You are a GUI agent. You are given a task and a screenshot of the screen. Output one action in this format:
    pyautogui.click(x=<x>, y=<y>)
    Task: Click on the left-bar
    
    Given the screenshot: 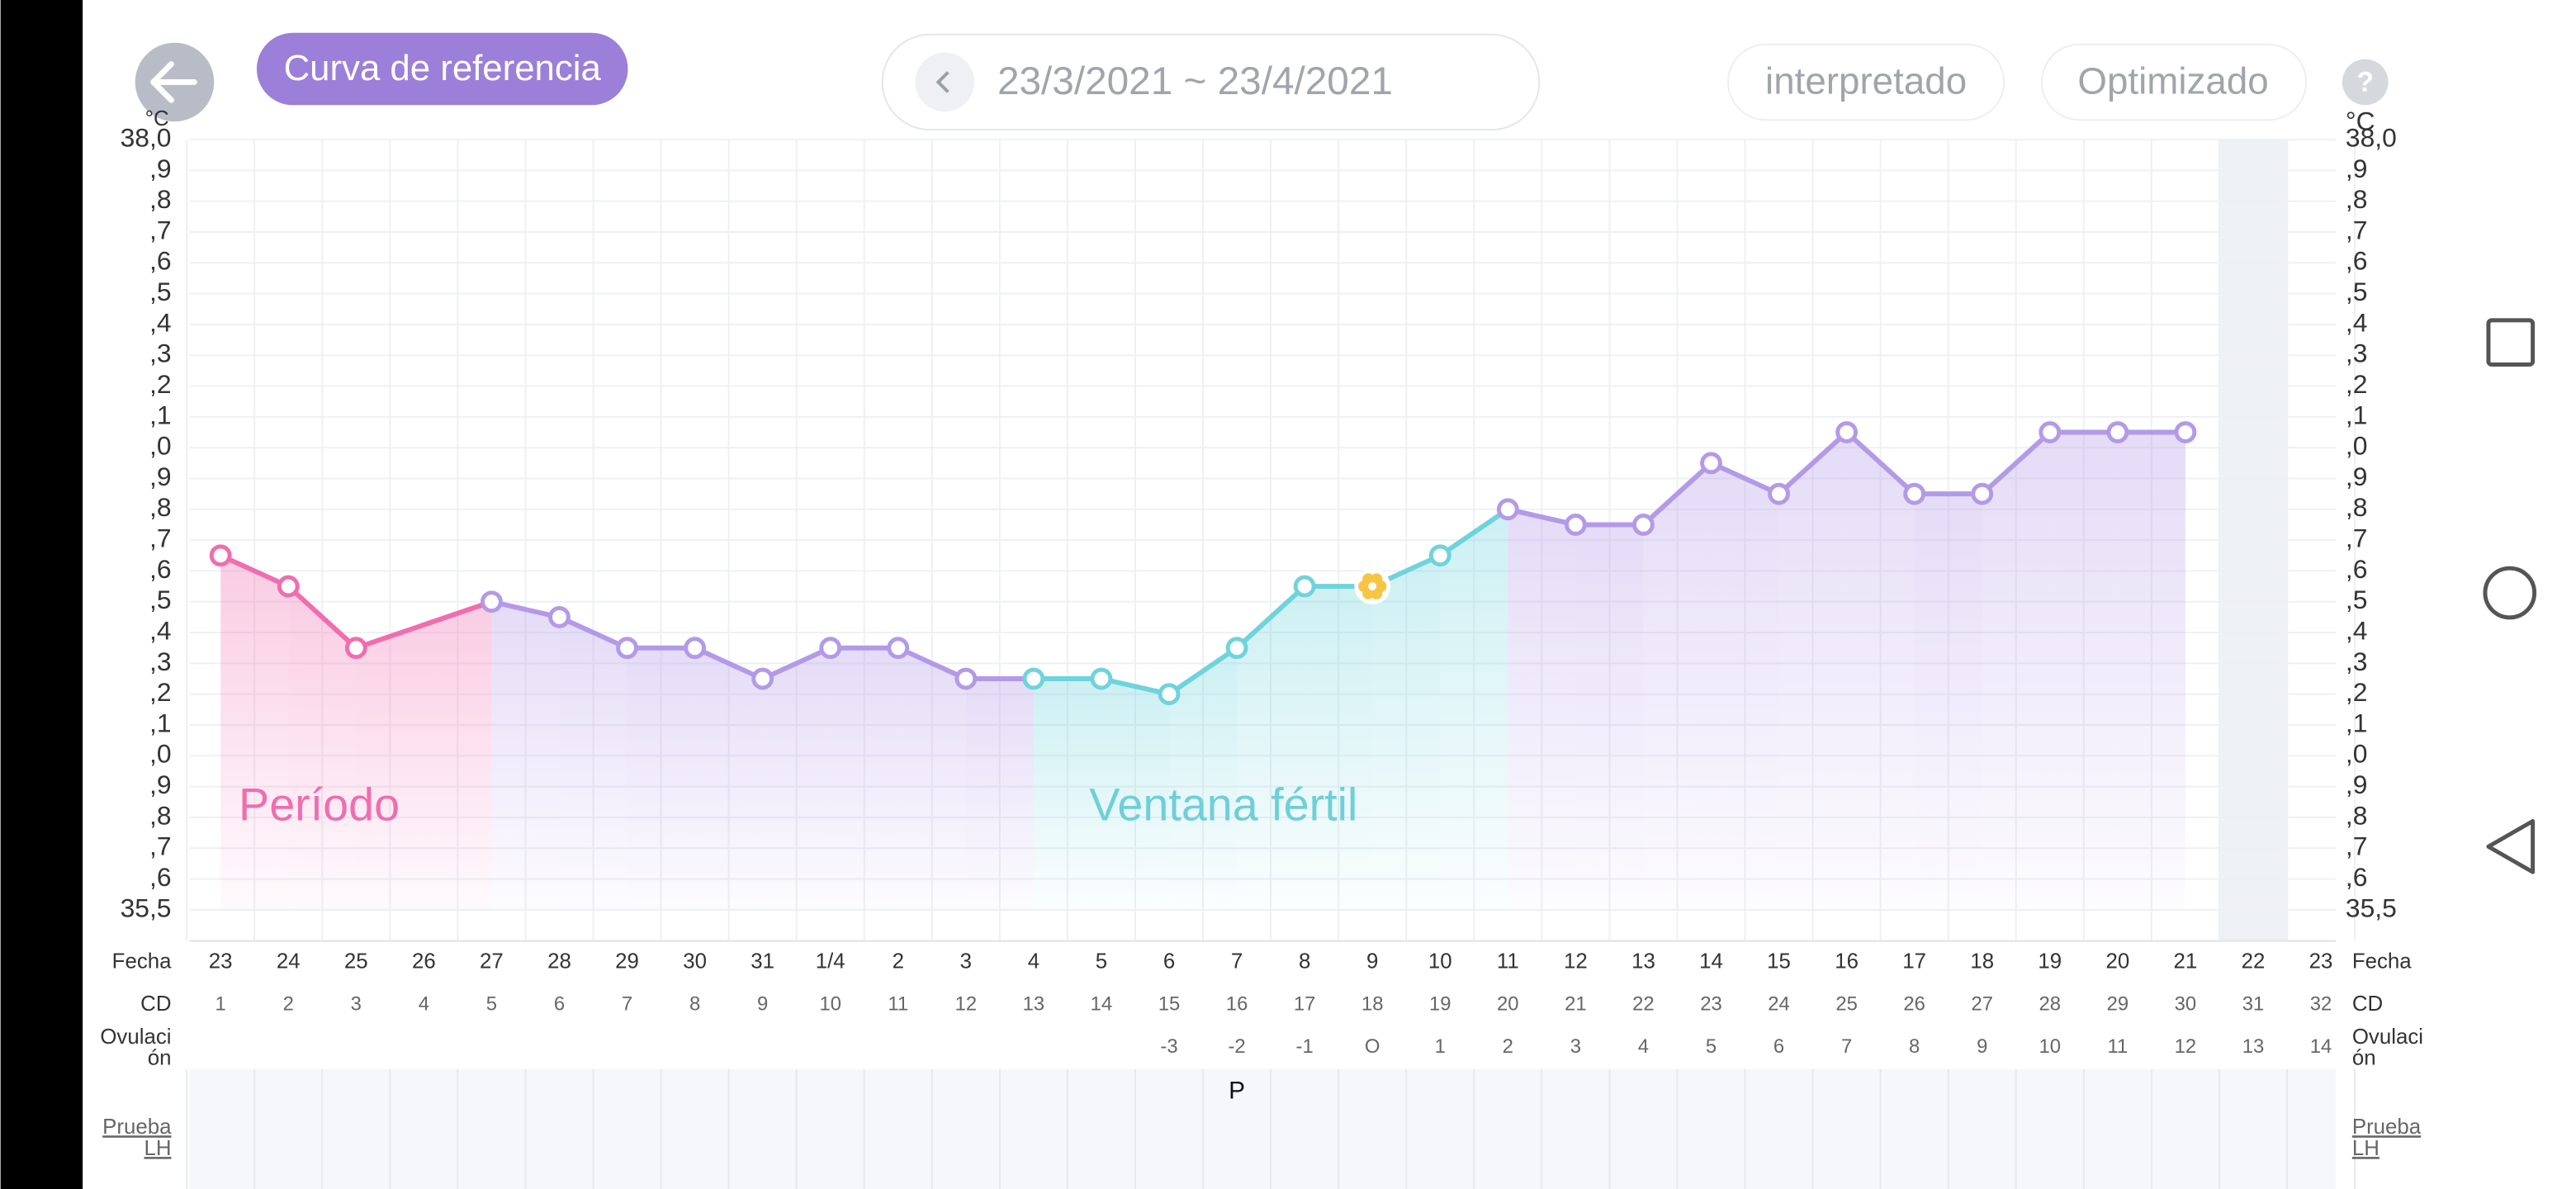 What is the action you would take?
    pyautogui.click(x=41, y=594)
    